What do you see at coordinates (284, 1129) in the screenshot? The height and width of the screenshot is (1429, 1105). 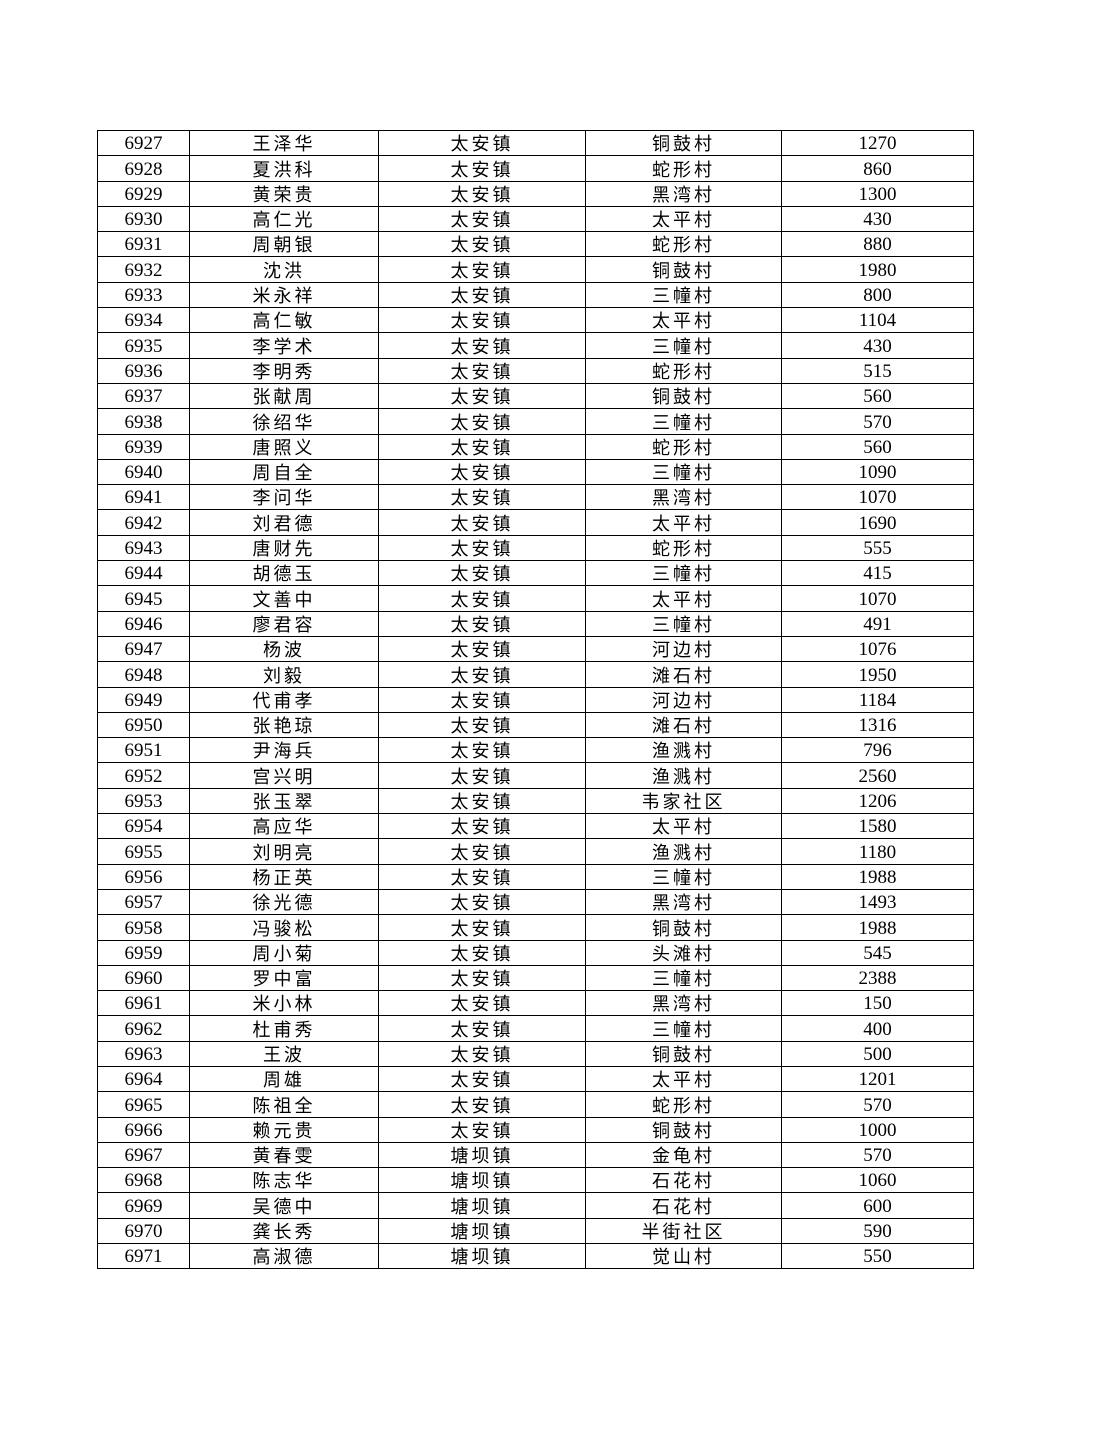 I see `person-name-cell: 赖元贵` at bounding box center [284, 1129].